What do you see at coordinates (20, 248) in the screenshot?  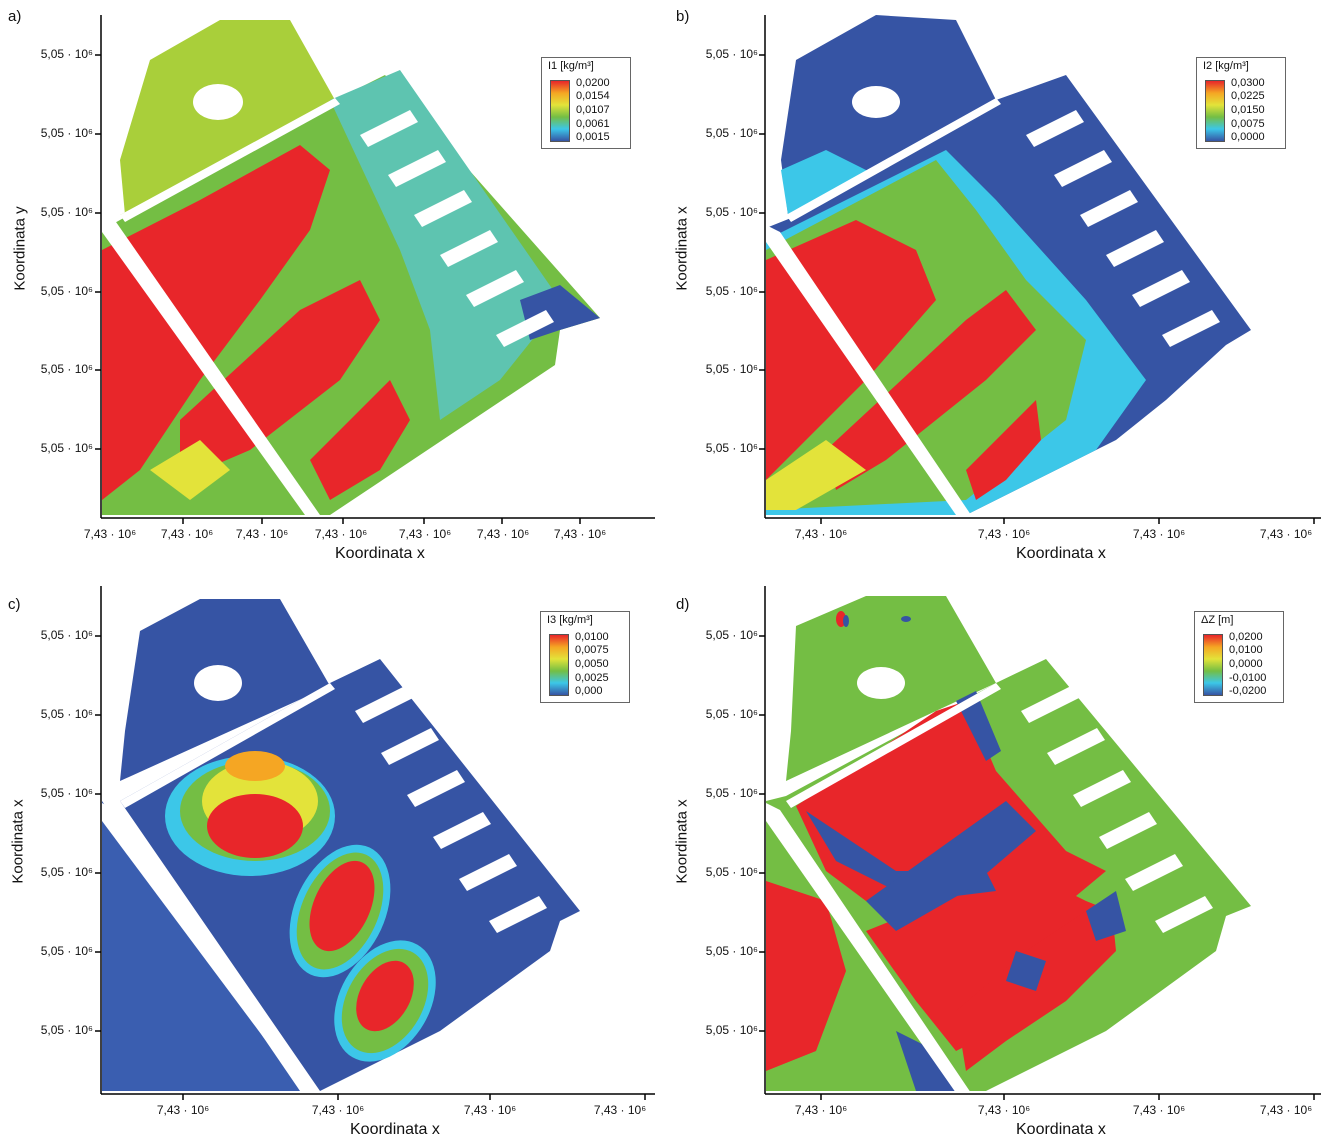 I see `y-axis-label: Koordinata y` at bounding box center [20, 248].